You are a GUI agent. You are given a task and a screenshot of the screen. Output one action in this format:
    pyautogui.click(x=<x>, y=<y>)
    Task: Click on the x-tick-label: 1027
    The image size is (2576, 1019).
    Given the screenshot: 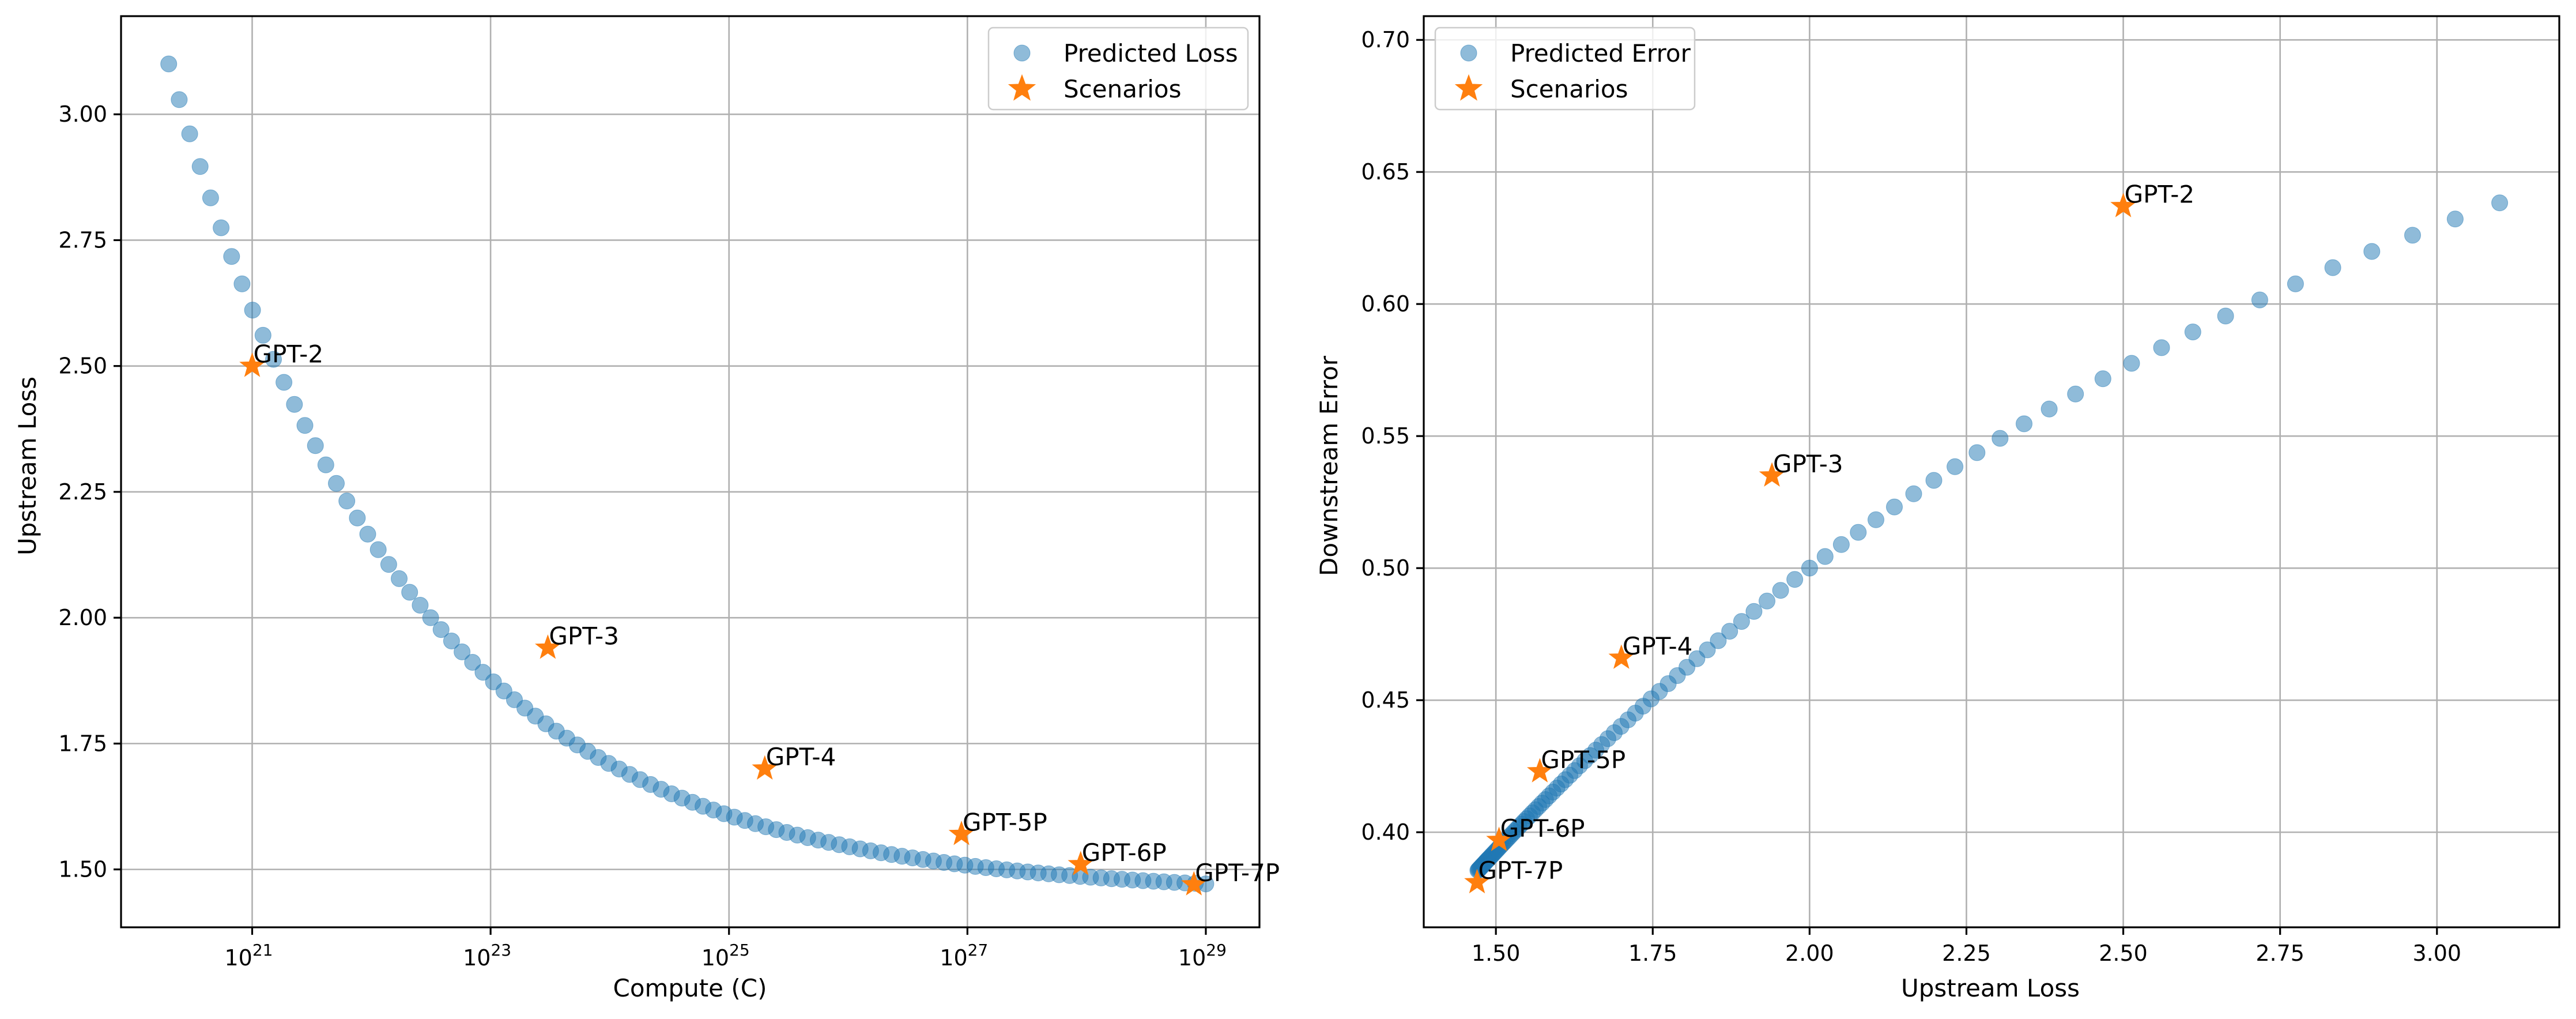 What is the action you would take?
    pyautogui.click(x=964, y=956)
    